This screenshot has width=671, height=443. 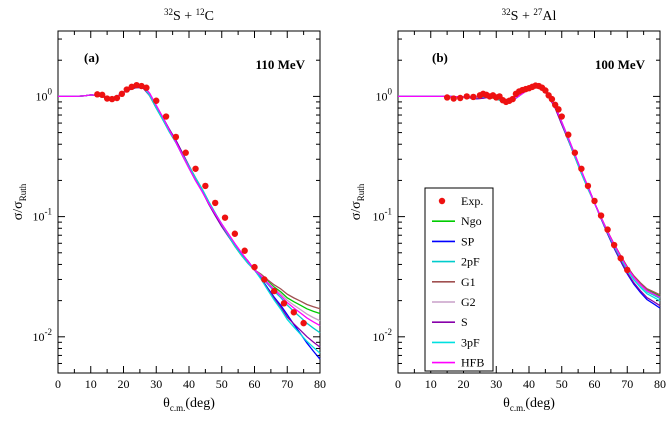 I want to click on panel-a-label: (a), so click(x=91, y=57).